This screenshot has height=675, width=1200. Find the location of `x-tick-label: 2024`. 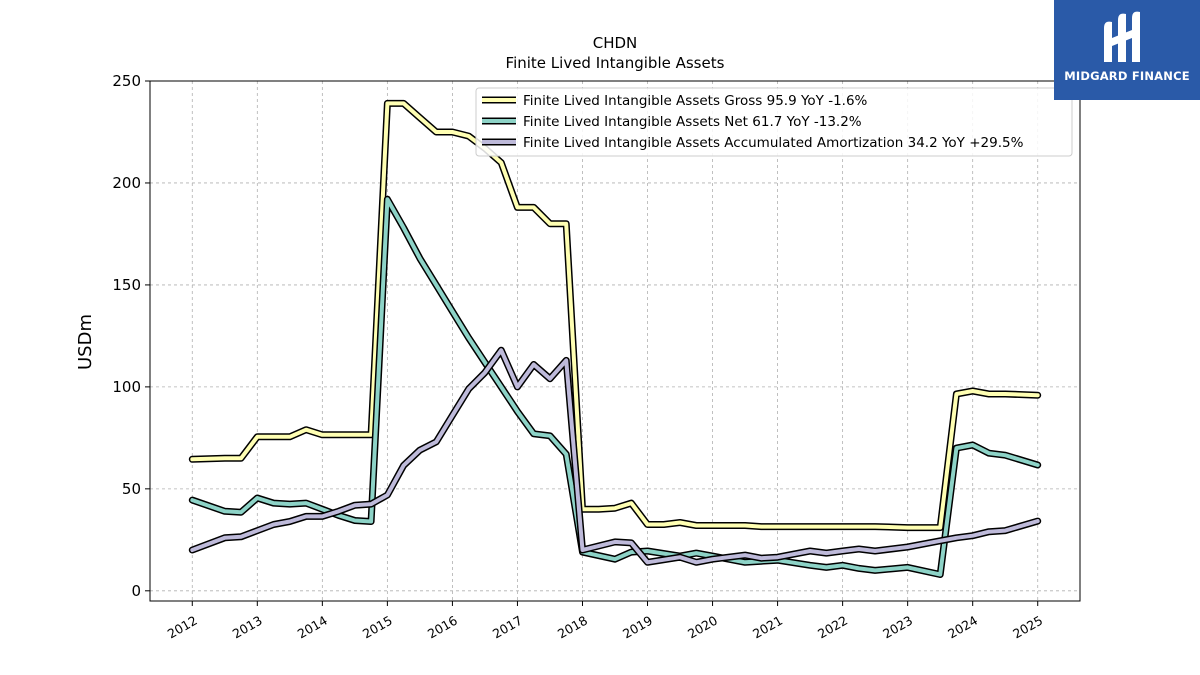

x-tick-label: 2024 is located at coordinates (962, 627).